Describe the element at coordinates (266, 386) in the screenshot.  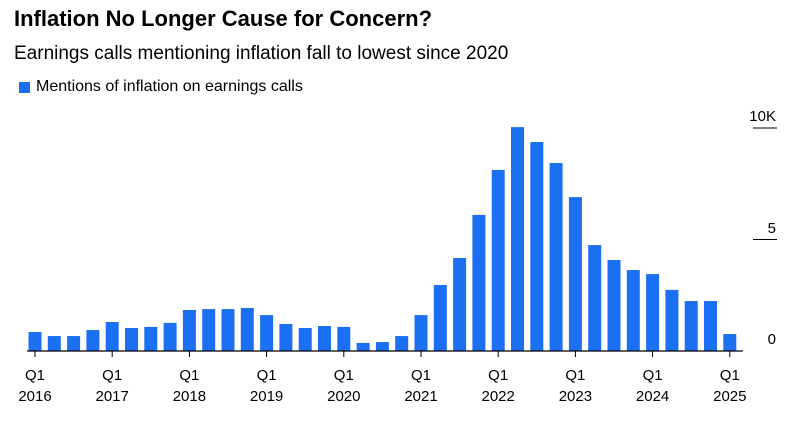
I see `x-tick-label: Q1 2019` at that location.